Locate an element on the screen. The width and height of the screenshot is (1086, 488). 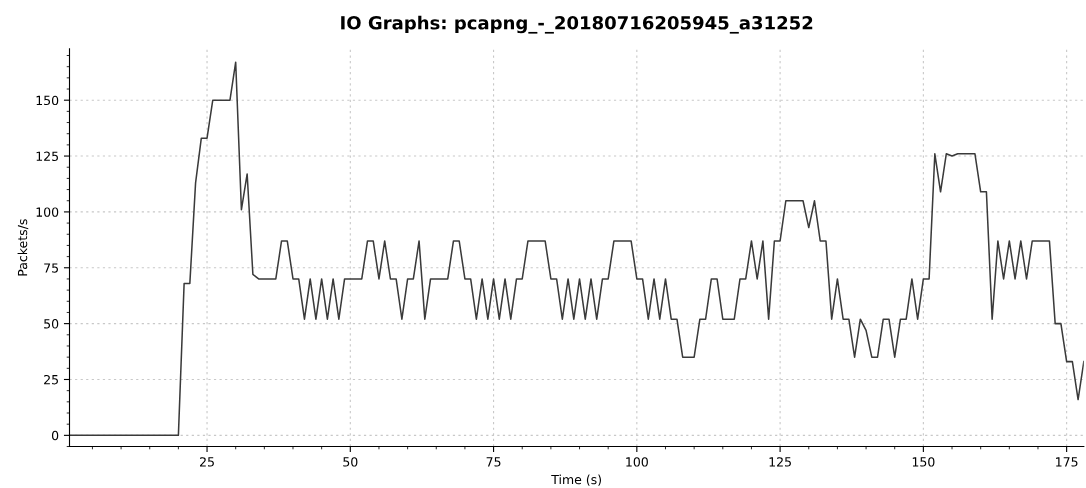
y-tick-label: 150 is located at coordinates (47, 100).